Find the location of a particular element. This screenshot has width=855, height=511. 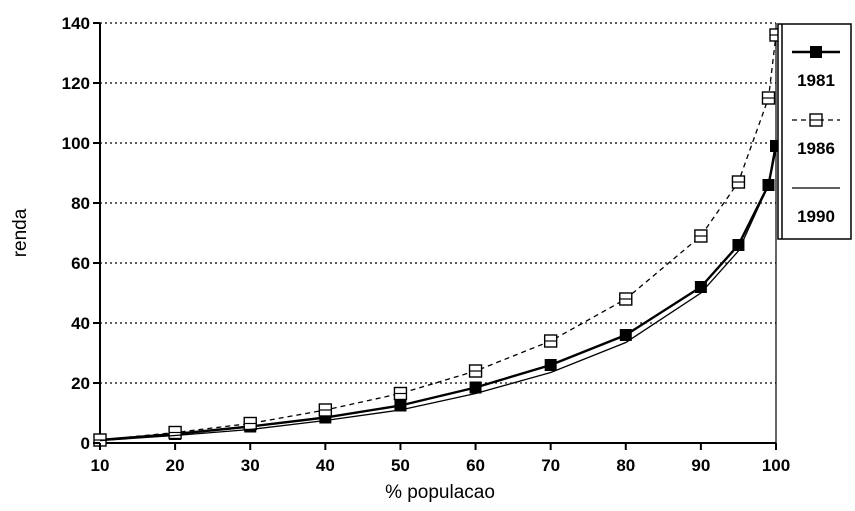

x-tick-label-4: 50 is located at coordinates (400, 465).